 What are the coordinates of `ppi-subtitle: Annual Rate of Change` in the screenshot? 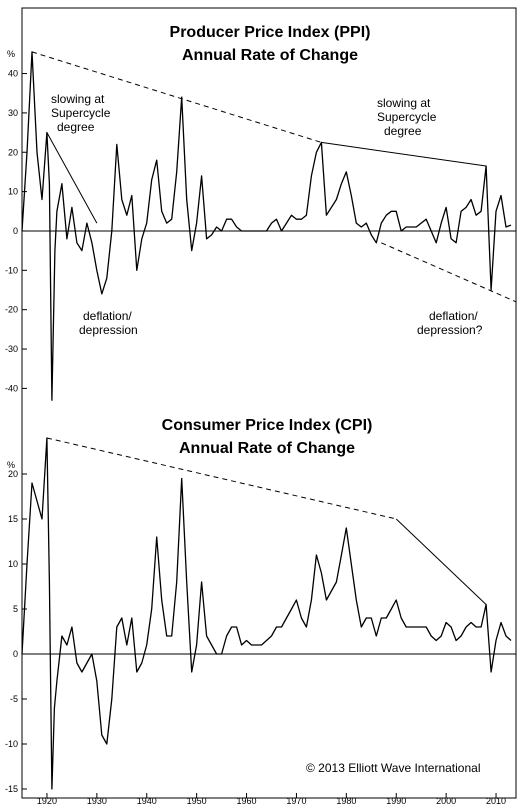 It's located at (270, 55).